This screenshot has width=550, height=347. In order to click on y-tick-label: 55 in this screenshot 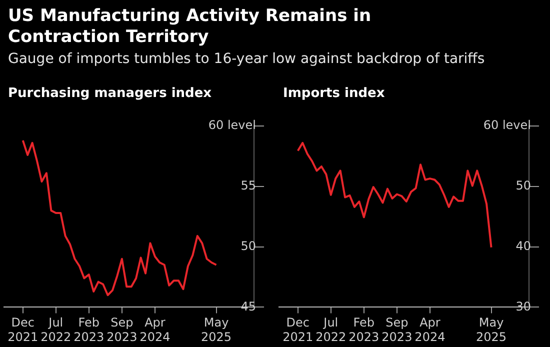, I will do `click(248, 185)`.